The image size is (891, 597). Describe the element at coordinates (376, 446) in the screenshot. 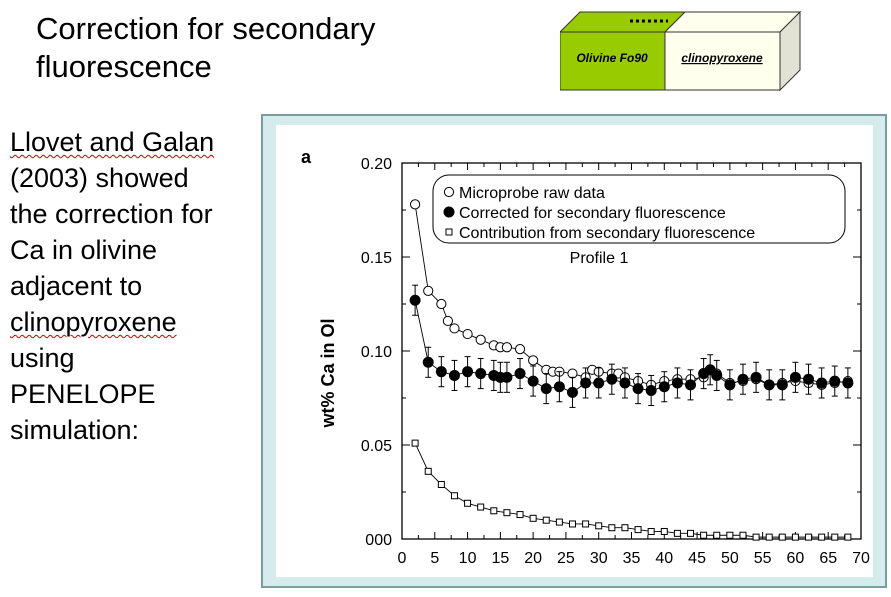

I see `y-tick-label: 0.05` at that location.